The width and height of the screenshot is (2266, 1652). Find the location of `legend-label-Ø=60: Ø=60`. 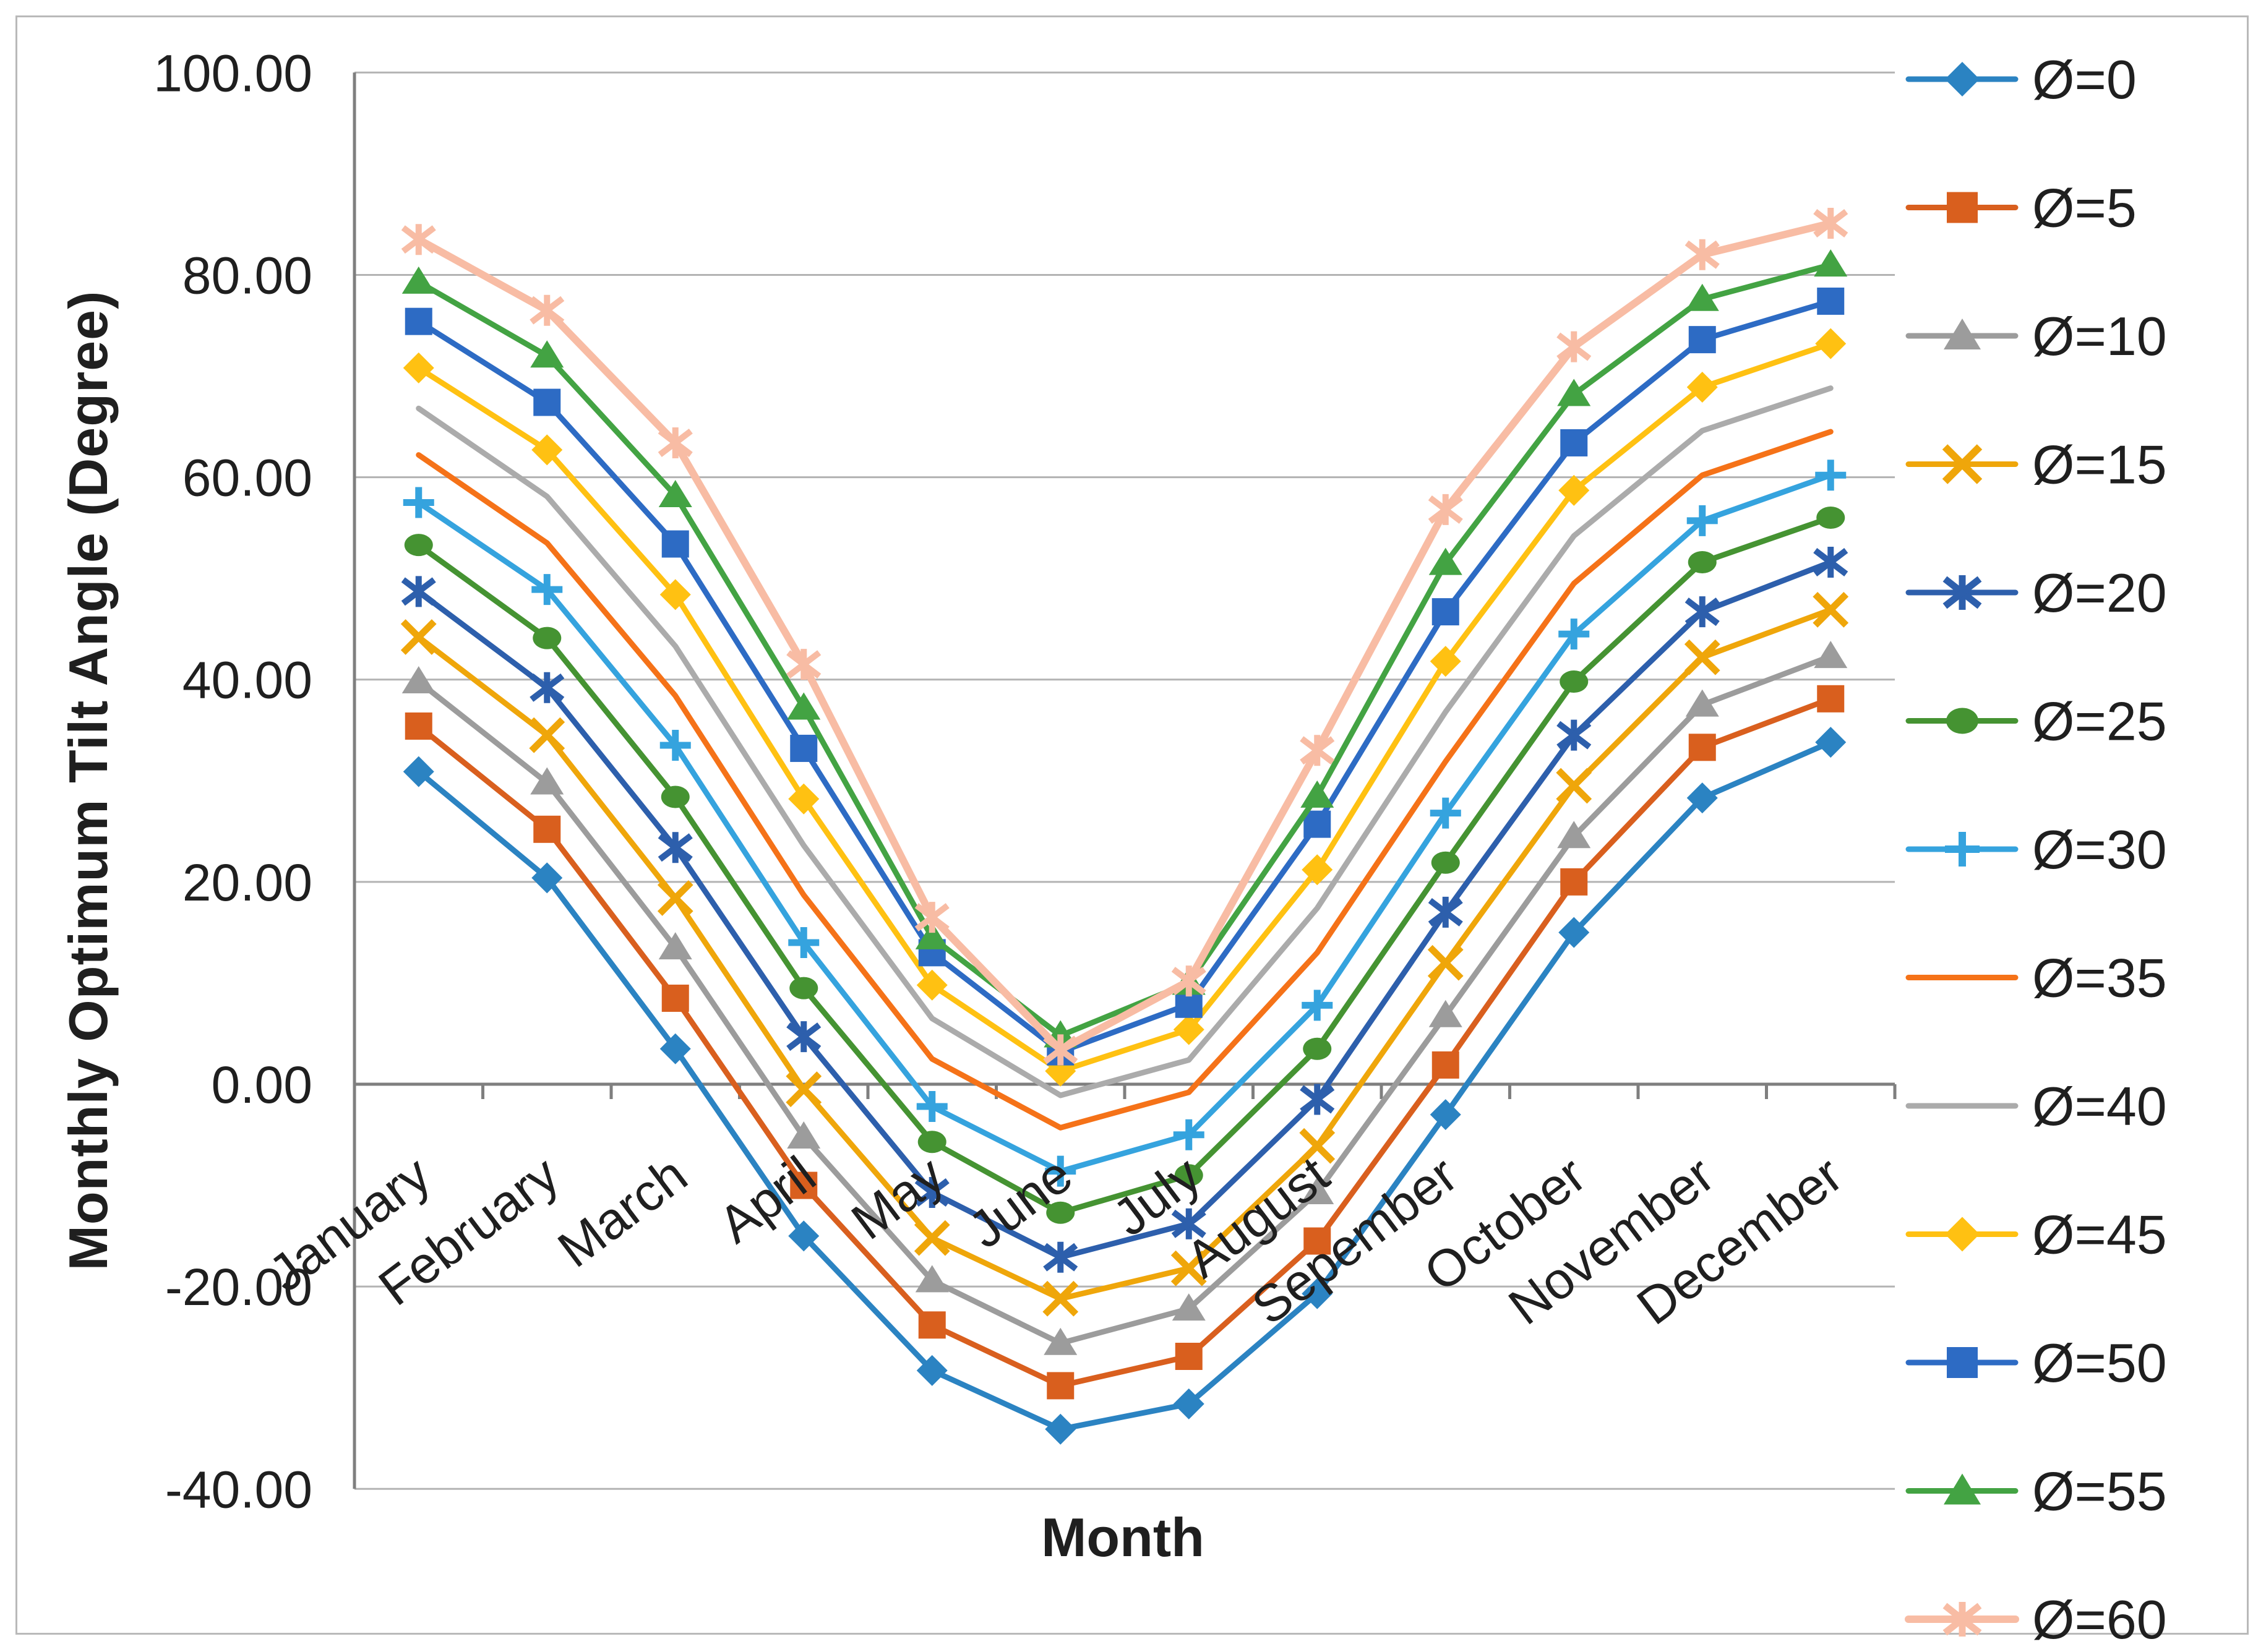

legend-label-Ø=60: Ø=60 is located at coordinates (2099, 1619).